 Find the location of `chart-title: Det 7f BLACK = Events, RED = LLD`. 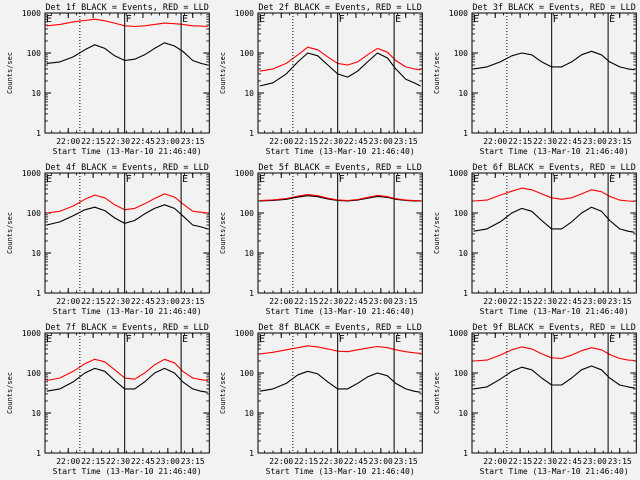

chart-title: Det 7f BLACK = Events, RED = LLD is located at coordinates (126, 328).